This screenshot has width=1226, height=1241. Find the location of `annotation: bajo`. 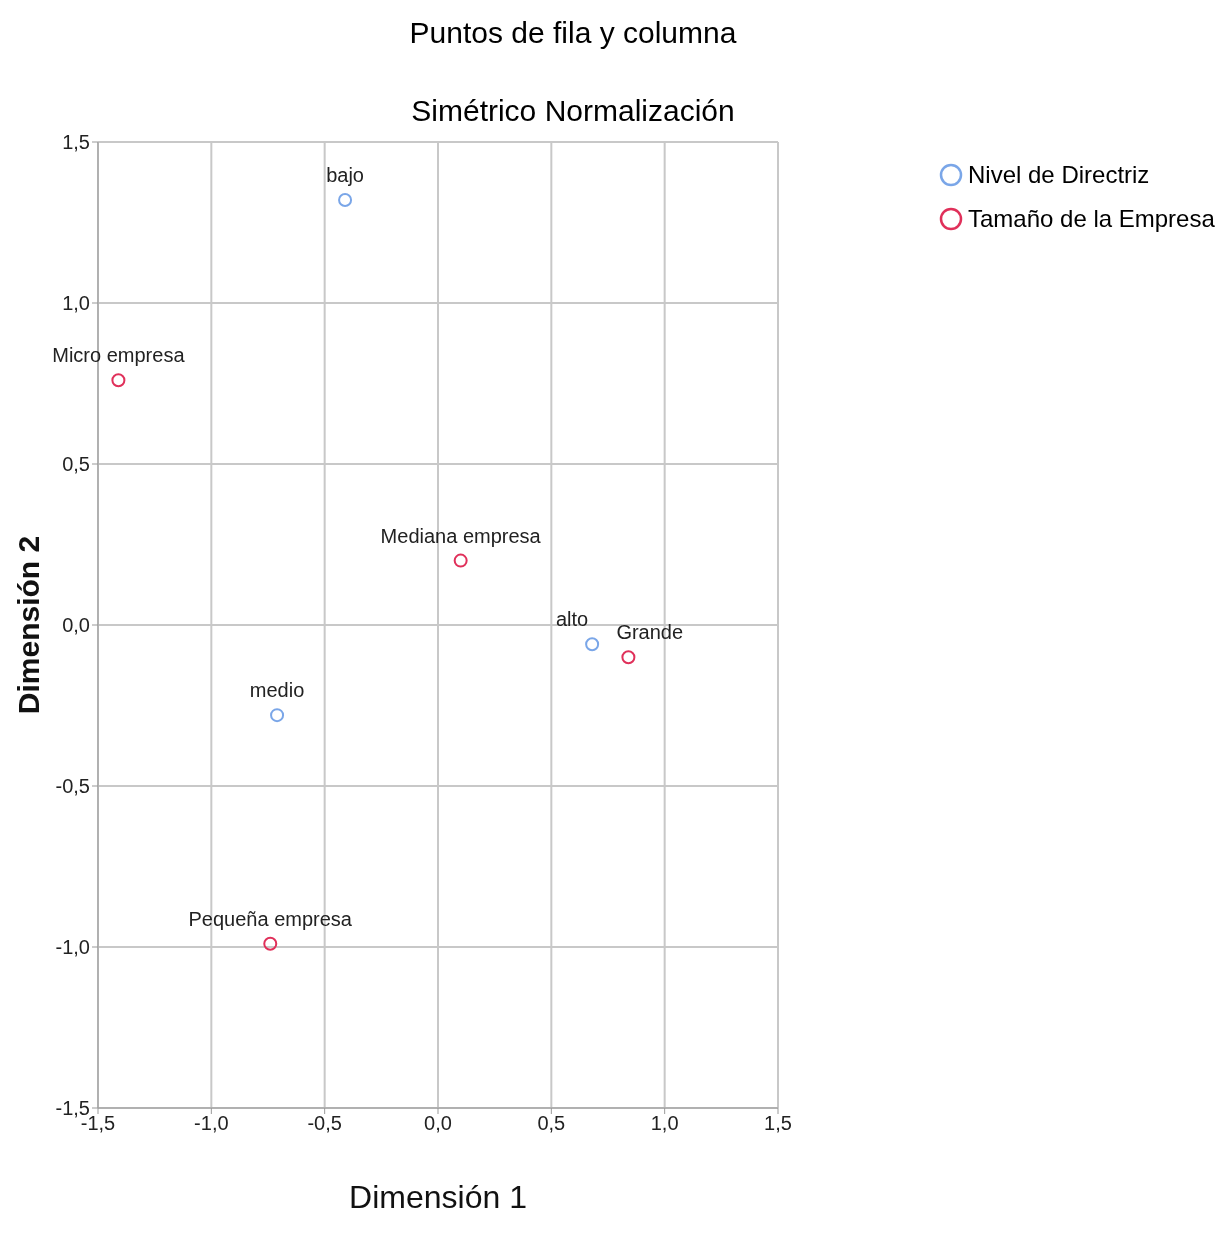

annotation: bajo is located at coordinates (345, 174).